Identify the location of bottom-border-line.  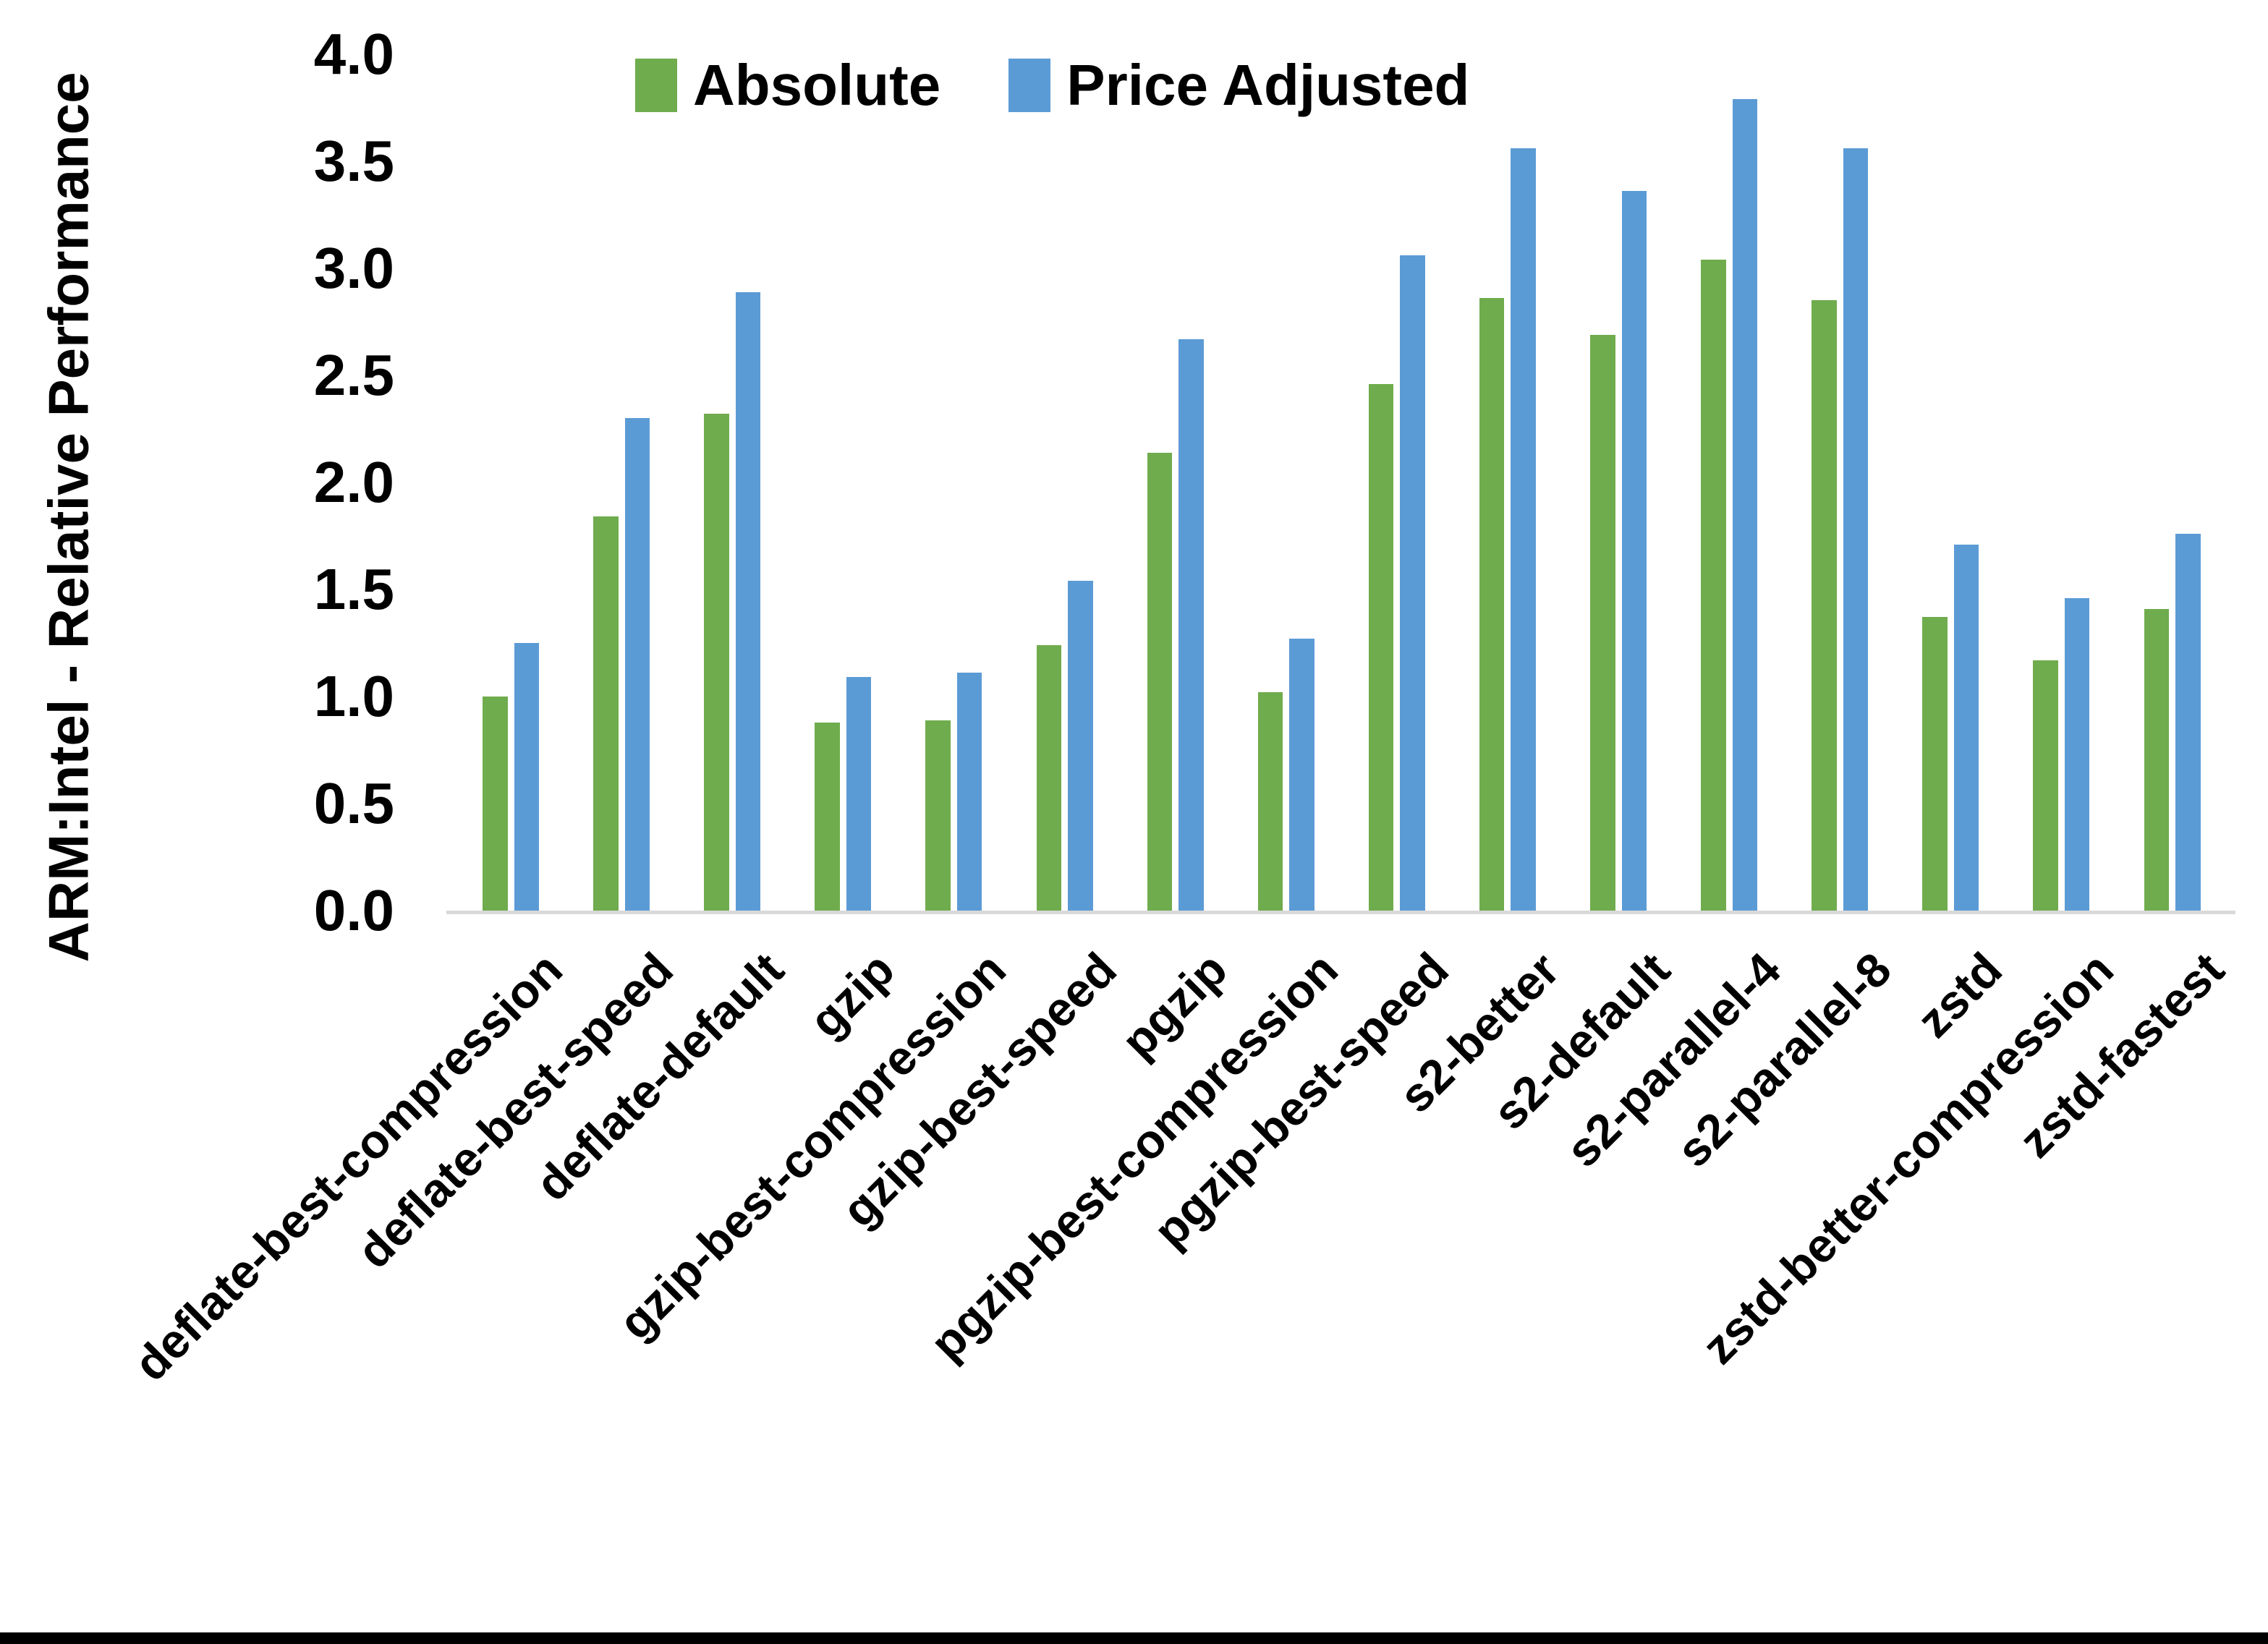
(1134, 1638).